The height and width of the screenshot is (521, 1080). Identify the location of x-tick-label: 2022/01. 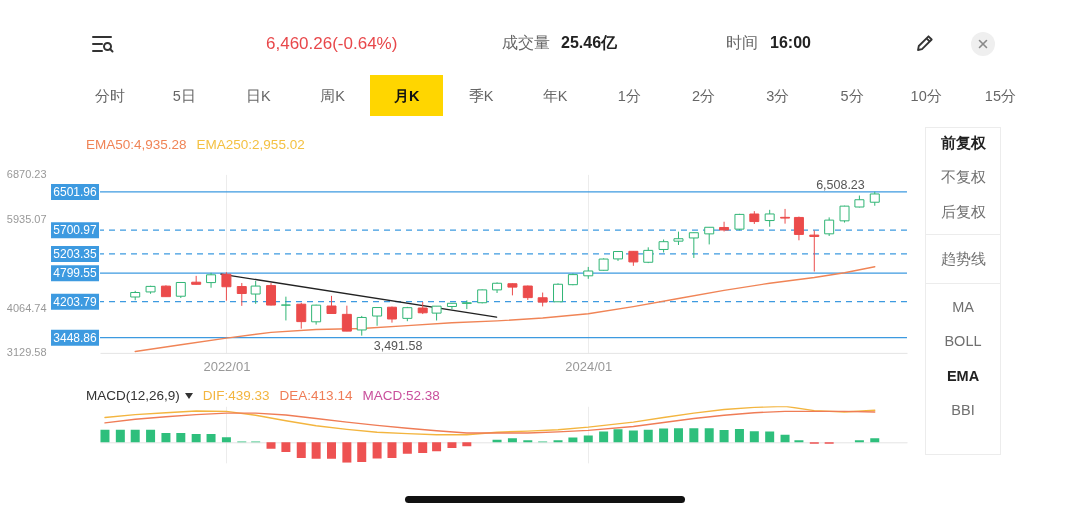
(227, 367).